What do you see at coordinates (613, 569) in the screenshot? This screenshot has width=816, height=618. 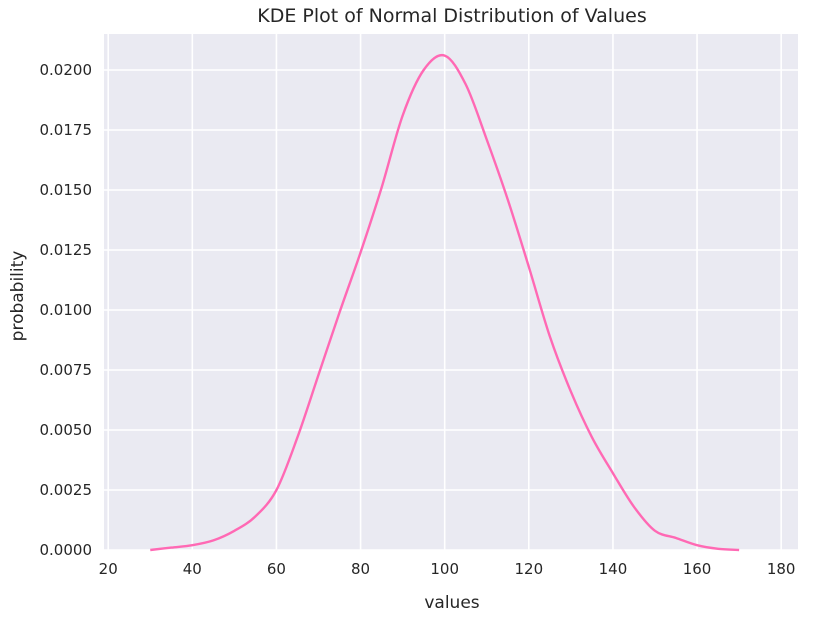 I see `x-tick-label: 140` at bounding box center [613, 569].